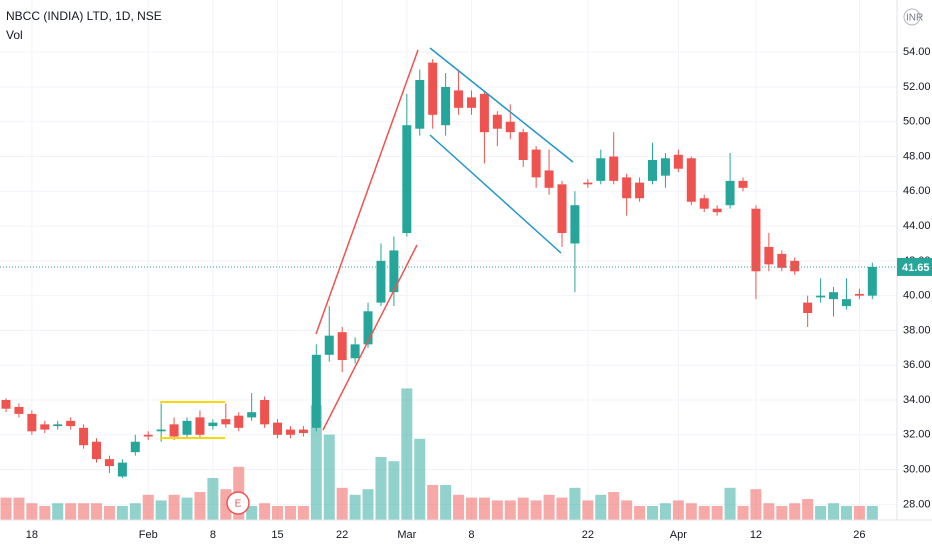 The image size is (932, 550). Describe the element at coordinates (14, 35) in the screenshot. I see `volume-label: Vol` at that location.